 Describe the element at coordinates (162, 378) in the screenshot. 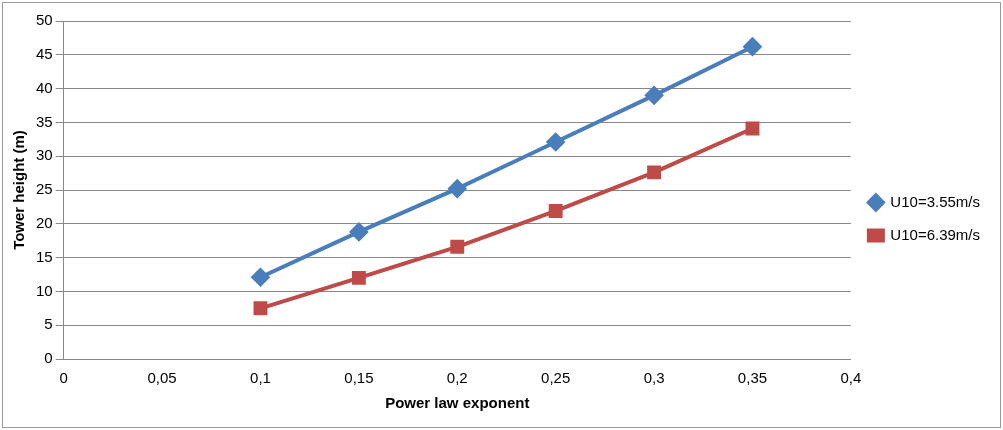

I see `x-tick-label: 0,05` at that location.